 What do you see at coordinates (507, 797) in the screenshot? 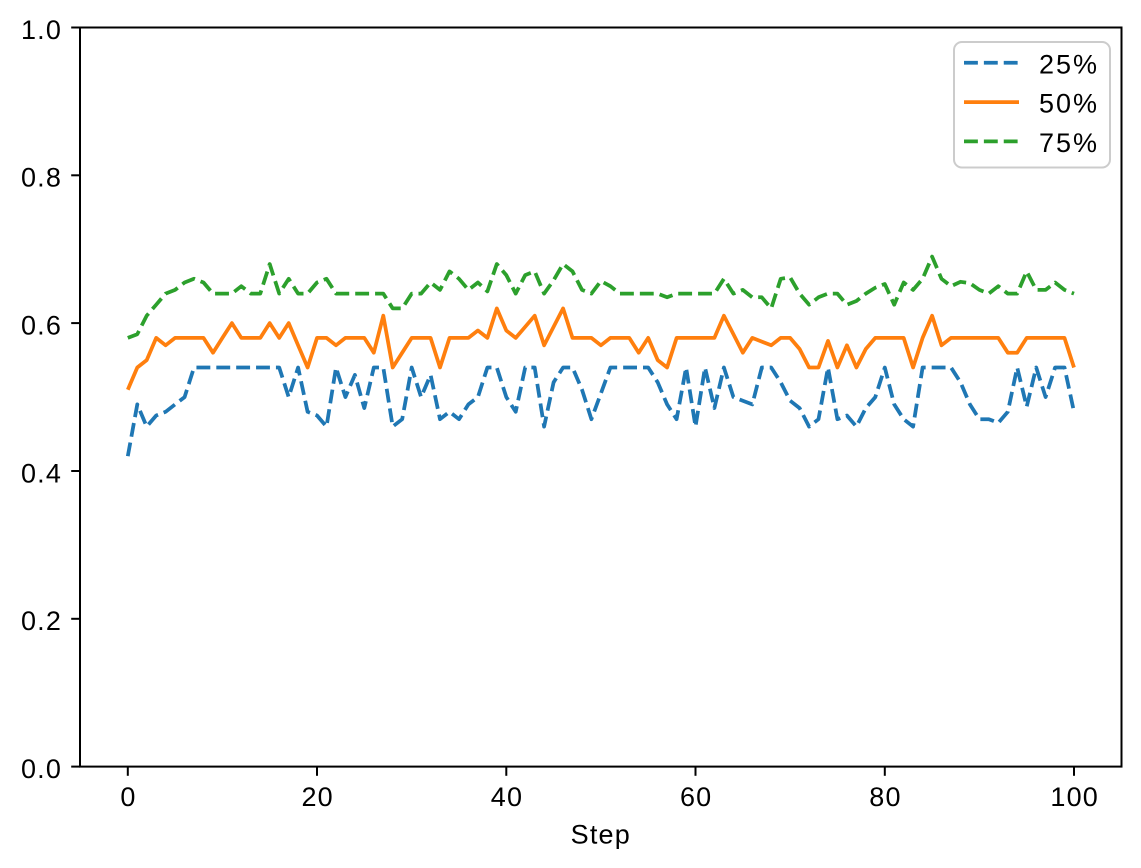
I see `svg-text: 40` at bounding box center [507, 797].